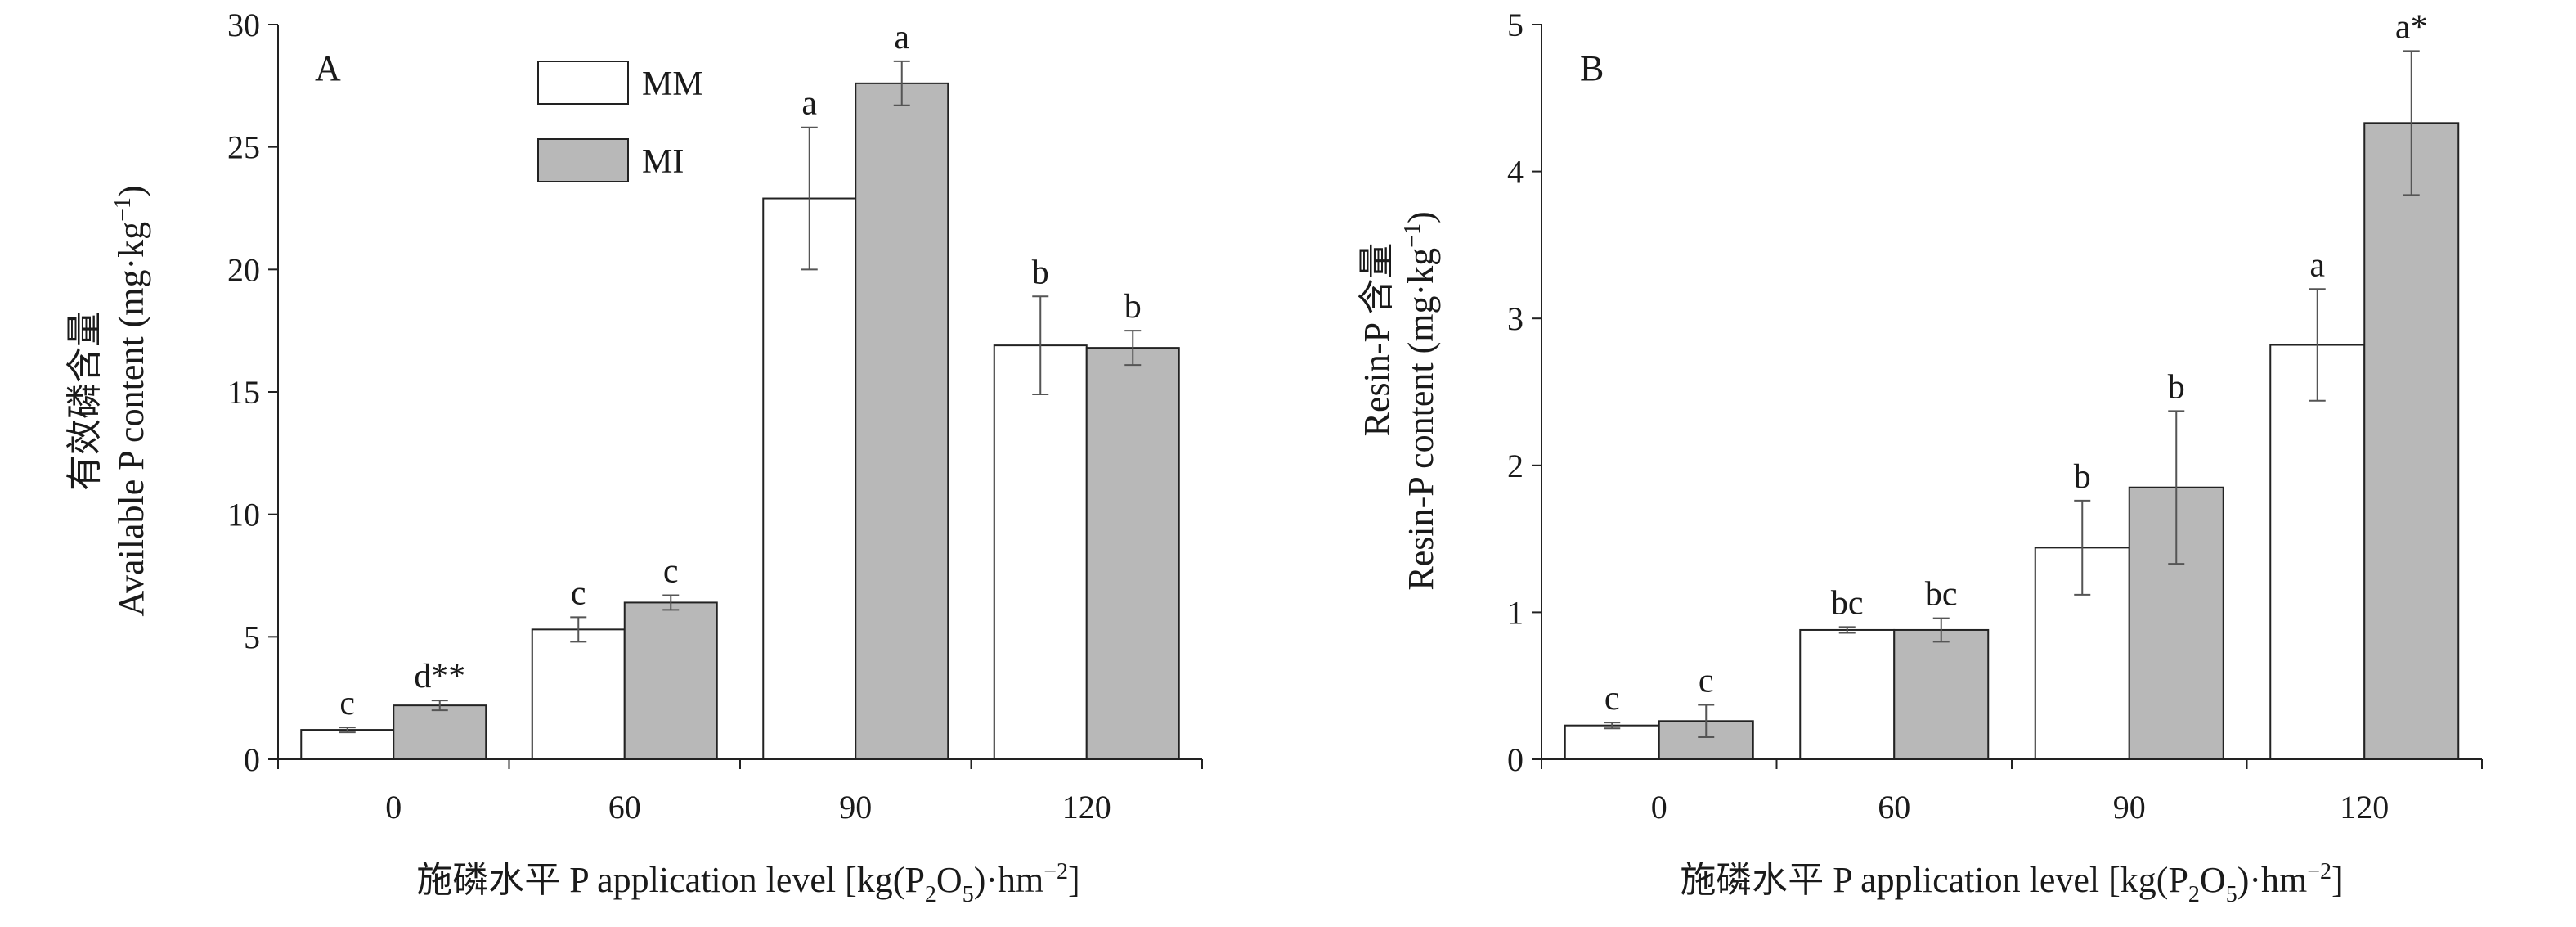  What do you see at coordinates (1516, 393) in the screenshot?
I see `y-ticks: 0 1 2 3 4 5` at bounding box center [1516, 393].